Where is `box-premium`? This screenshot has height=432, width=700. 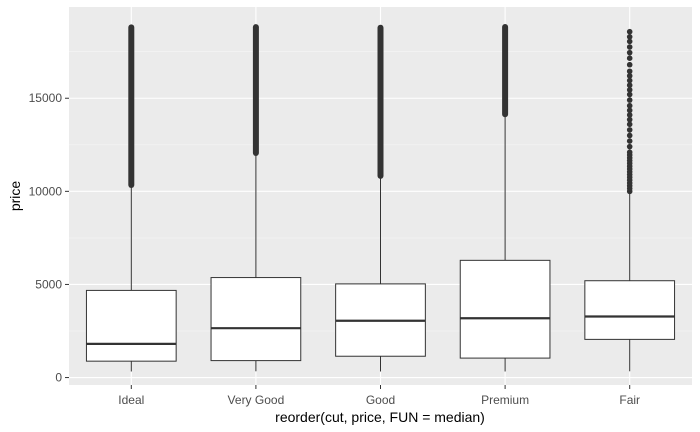 box-premium is located at coordinates (505, 198).